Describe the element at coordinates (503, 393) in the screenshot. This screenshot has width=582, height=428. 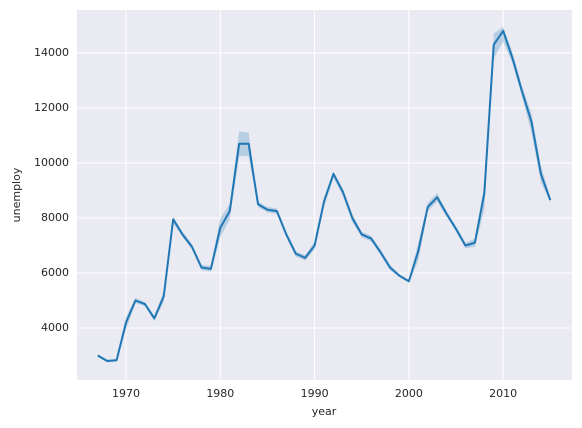
I see `x-tick-label: 2010` at that location.